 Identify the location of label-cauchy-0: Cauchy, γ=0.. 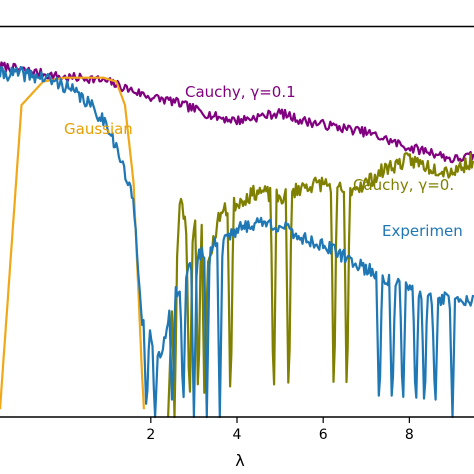
(403, 185).